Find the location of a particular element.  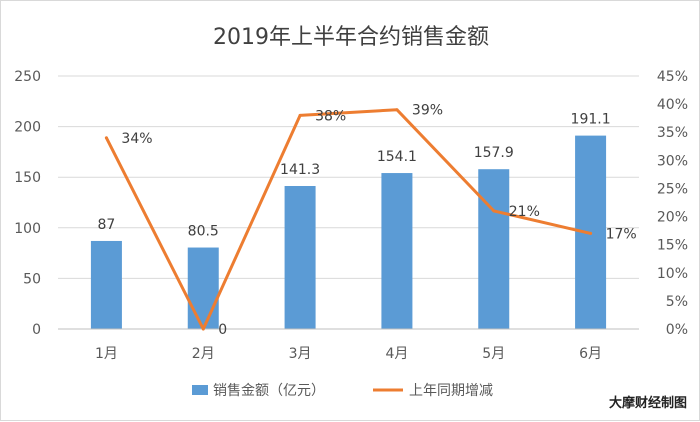

y-left-tick-label: 100 is located at coordinates (27, 229).